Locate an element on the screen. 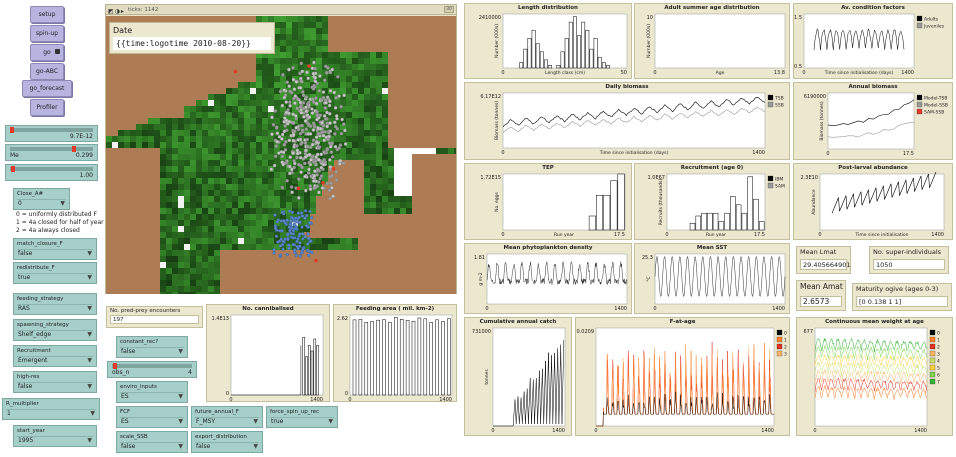 The width and height of the screenshot is (956, 457). legend-label: TSB is located at coordinates (779, 99).